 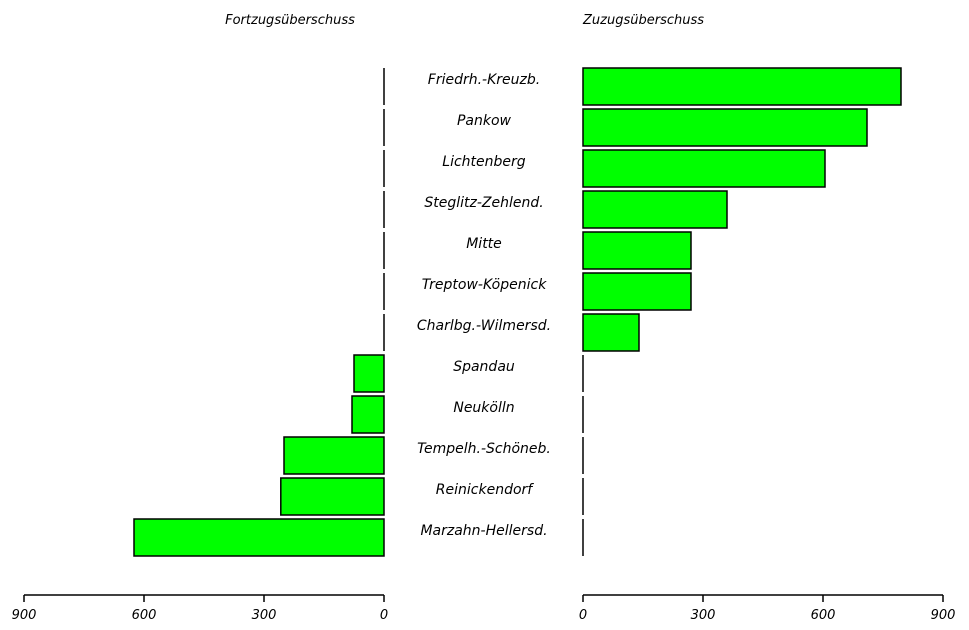 I want to click on category-label: Lichtenberg, so click(x=483, y=162).